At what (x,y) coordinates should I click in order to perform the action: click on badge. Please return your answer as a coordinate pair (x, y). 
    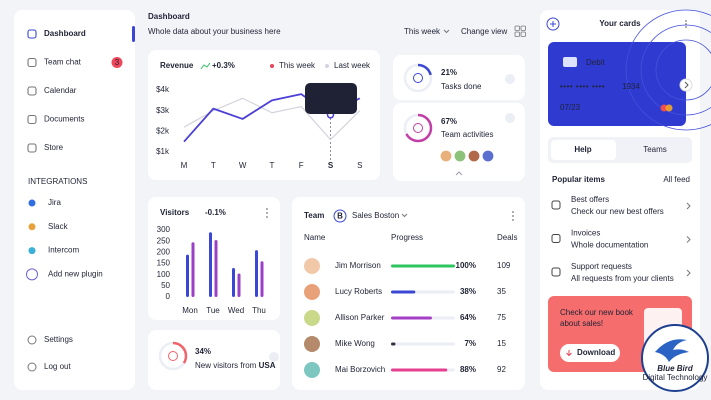
    Looking at the image, I should click on (117, 62).